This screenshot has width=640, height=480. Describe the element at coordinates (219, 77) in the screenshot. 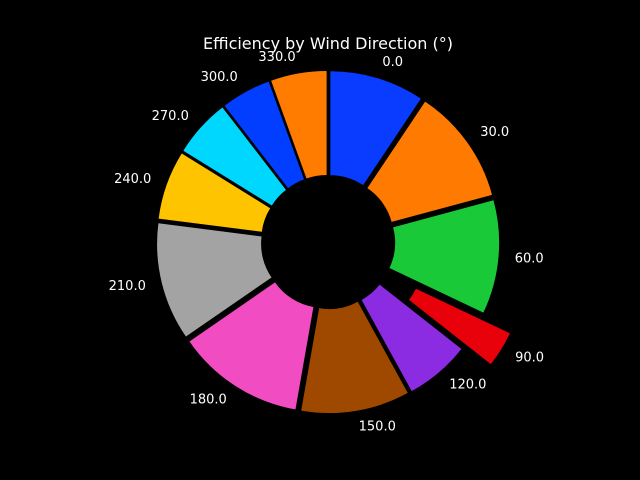

I see `slice-label: 300.0` at that location.